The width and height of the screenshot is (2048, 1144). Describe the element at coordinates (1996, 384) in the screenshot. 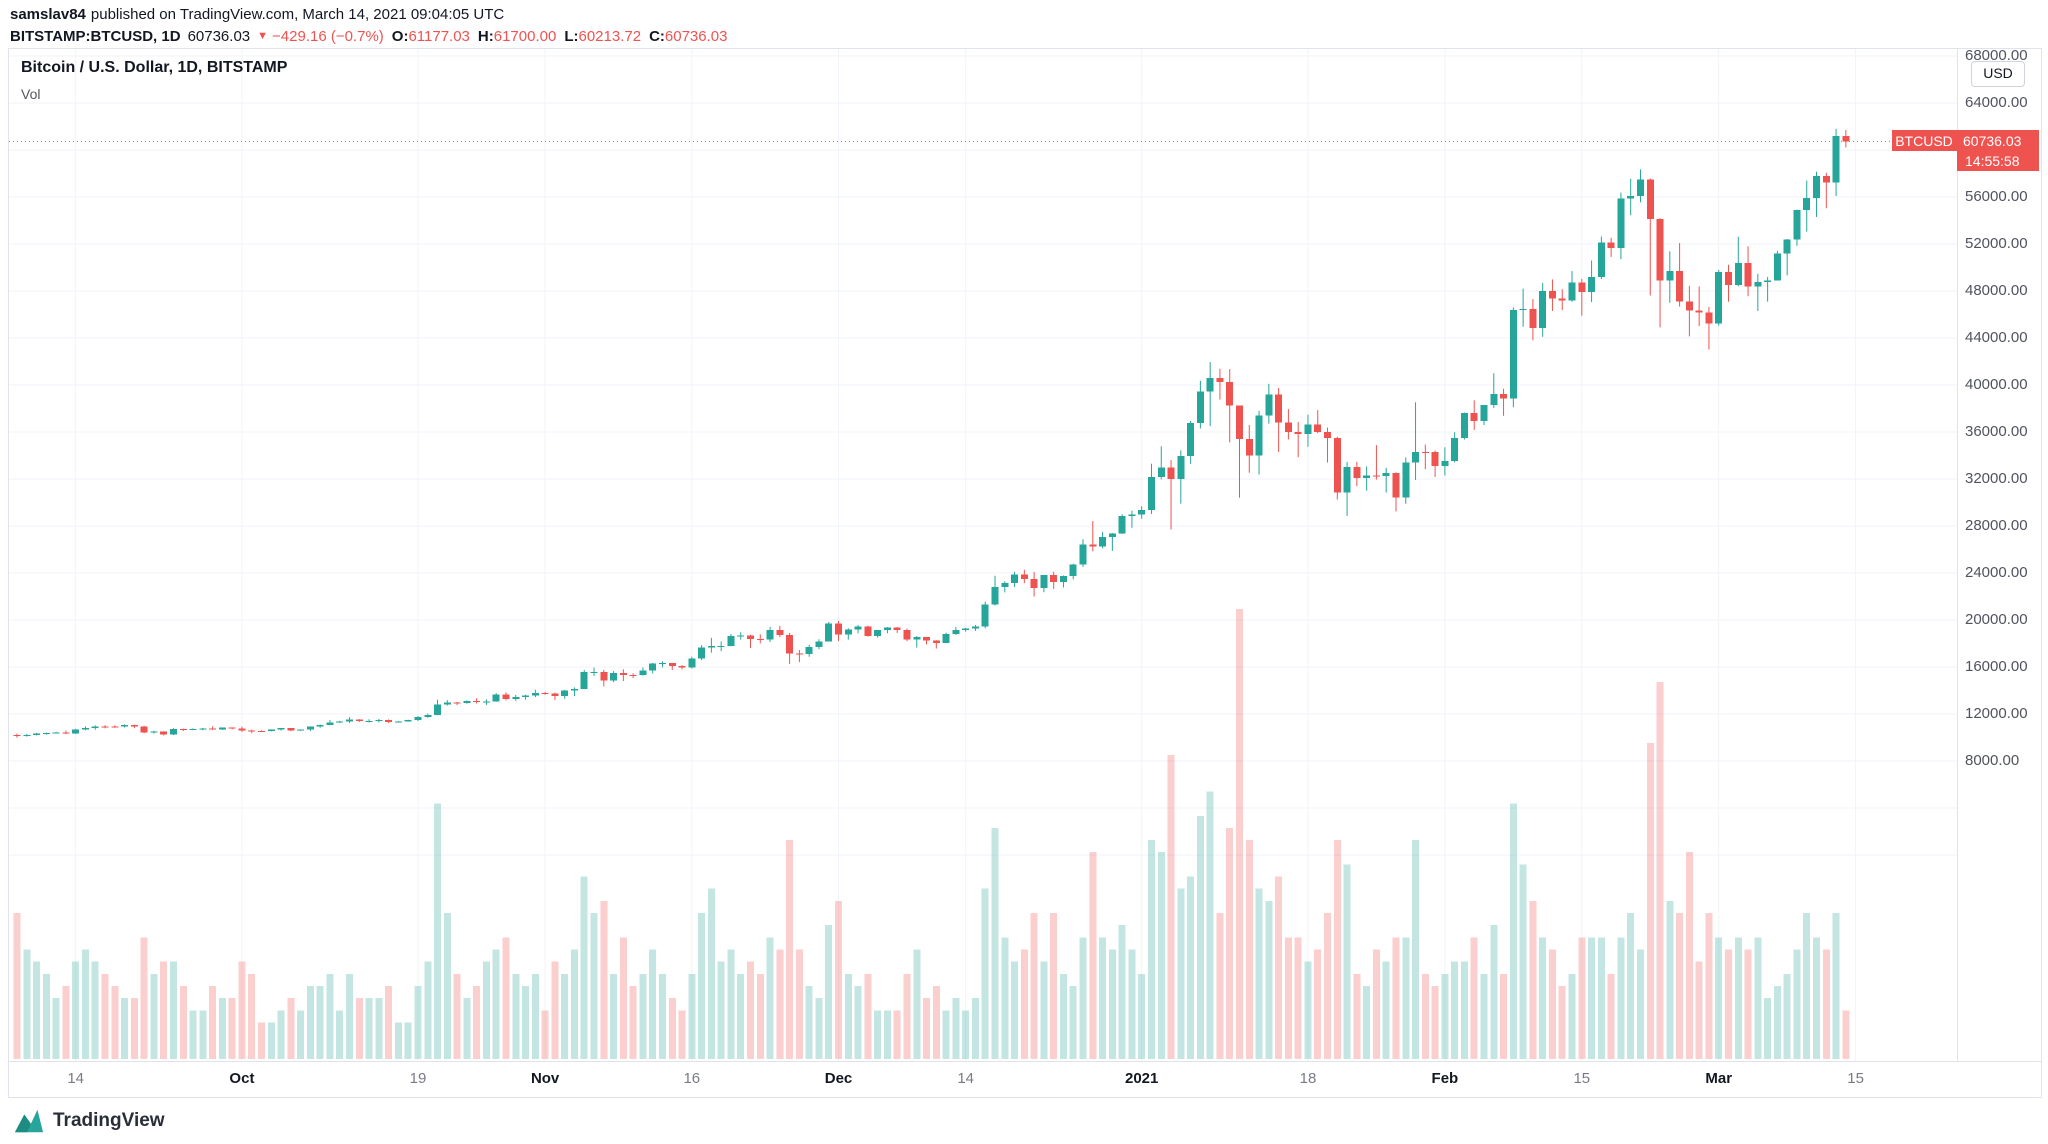

I see `price-axis-label: 40000.00` at that location.